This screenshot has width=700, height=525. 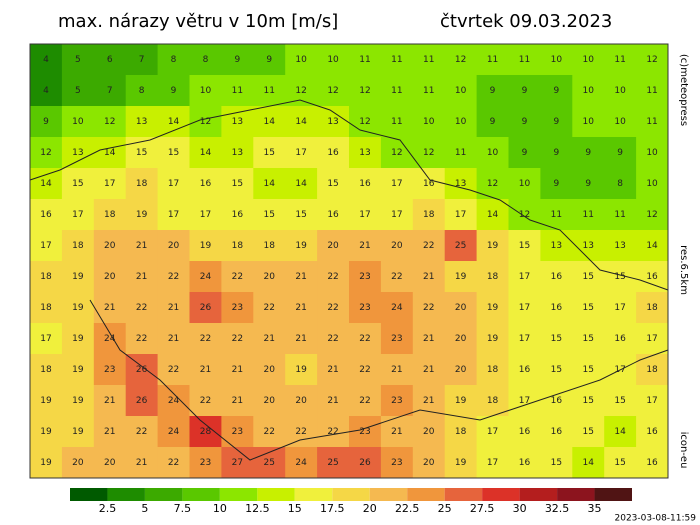 I want to click on cell-value: 25, so click(x=460, y=246).